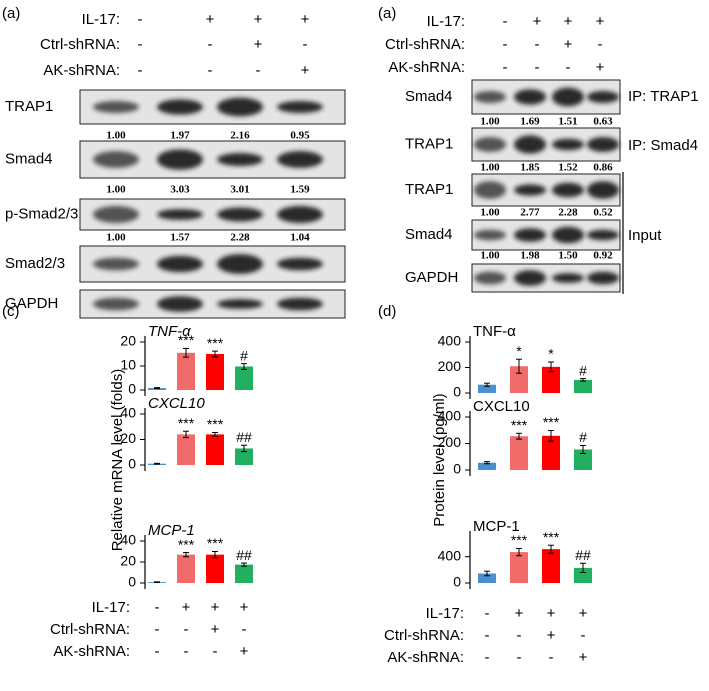 The image size is (709, 691). Describe the element at coordinates (567, 122) in the screenshot. I see `quantification: 1.51` at that location.